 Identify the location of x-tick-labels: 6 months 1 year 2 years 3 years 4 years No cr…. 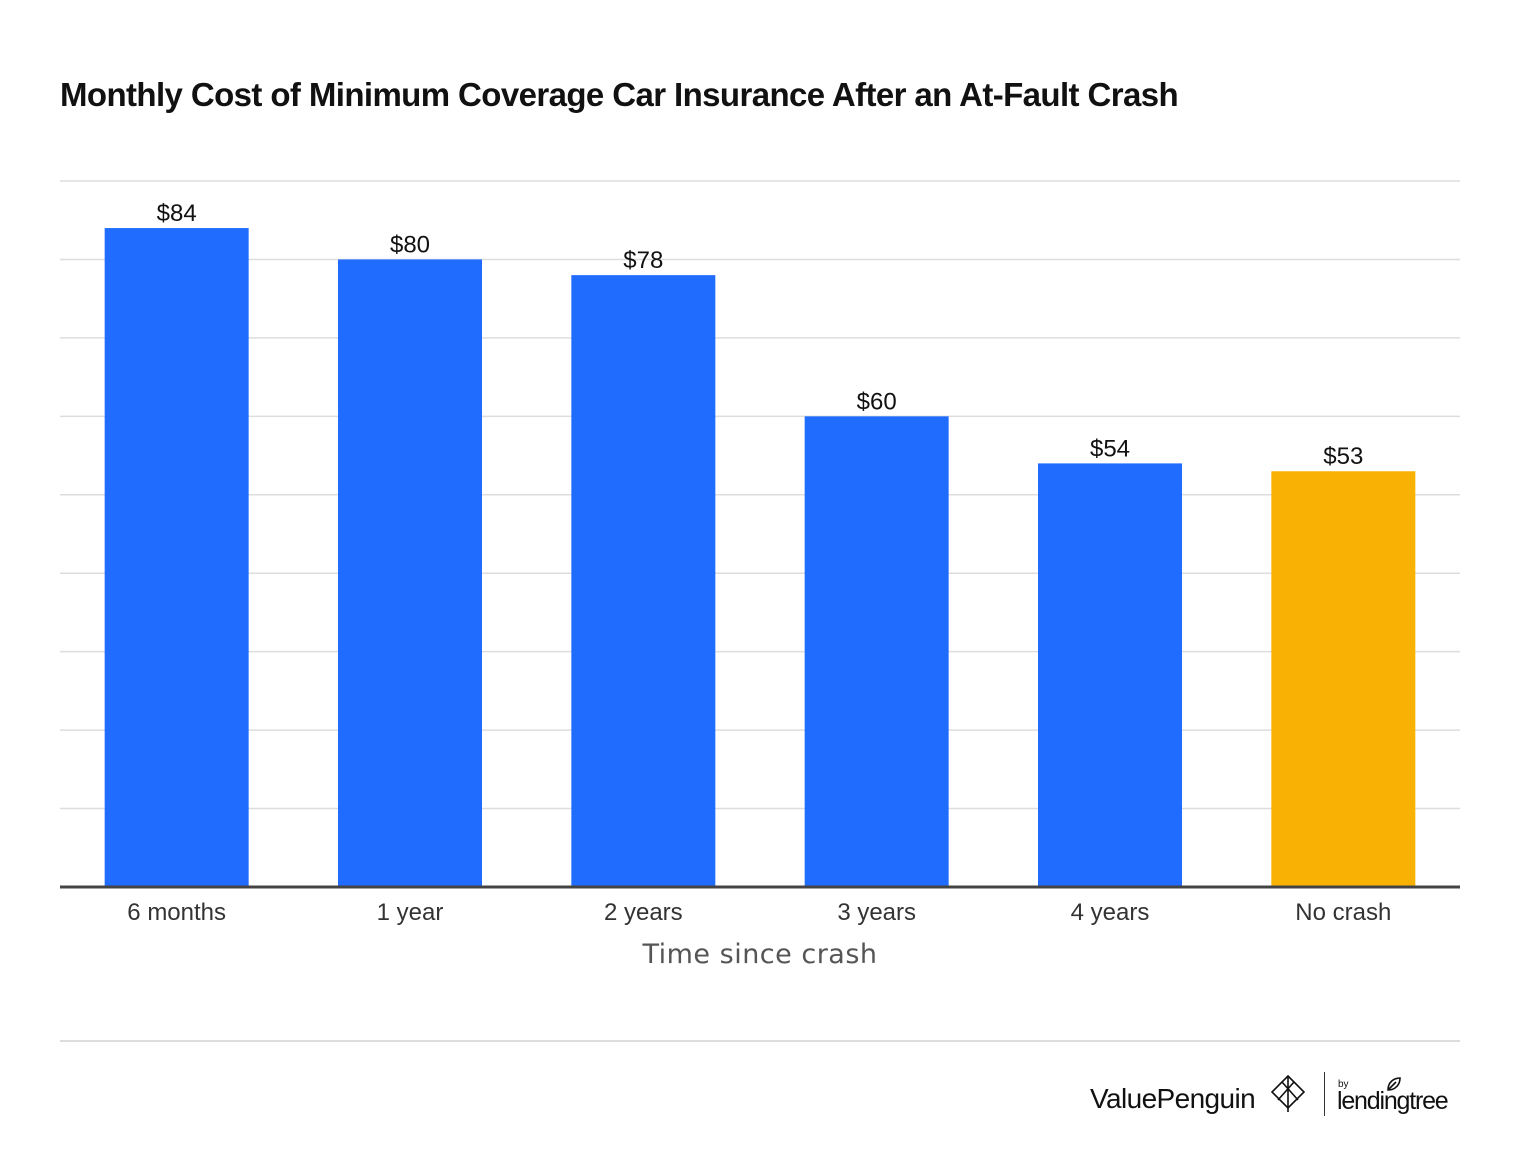
(759, 912).